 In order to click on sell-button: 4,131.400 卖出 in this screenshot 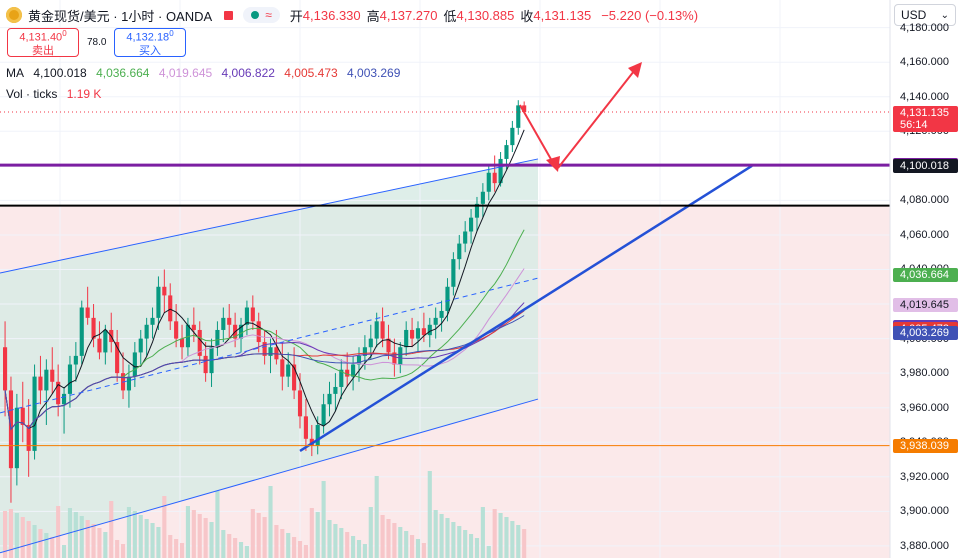, I will do `click(43, 42)`.